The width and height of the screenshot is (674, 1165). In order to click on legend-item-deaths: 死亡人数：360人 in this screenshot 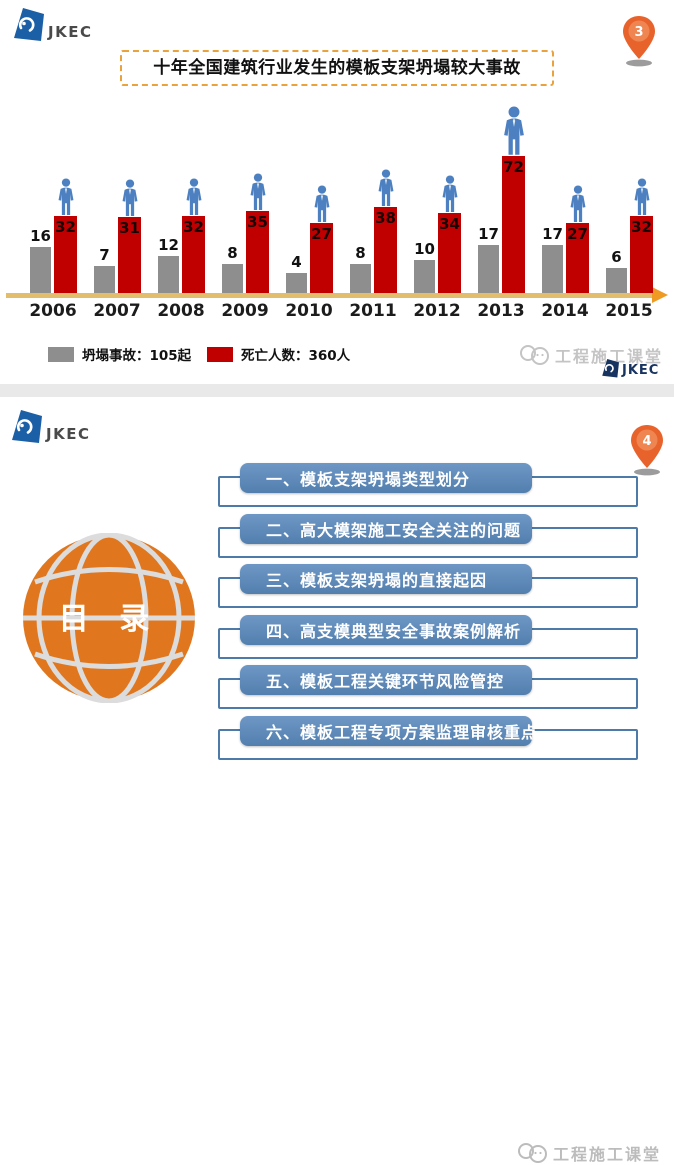, I will do `click(278, 354)`.